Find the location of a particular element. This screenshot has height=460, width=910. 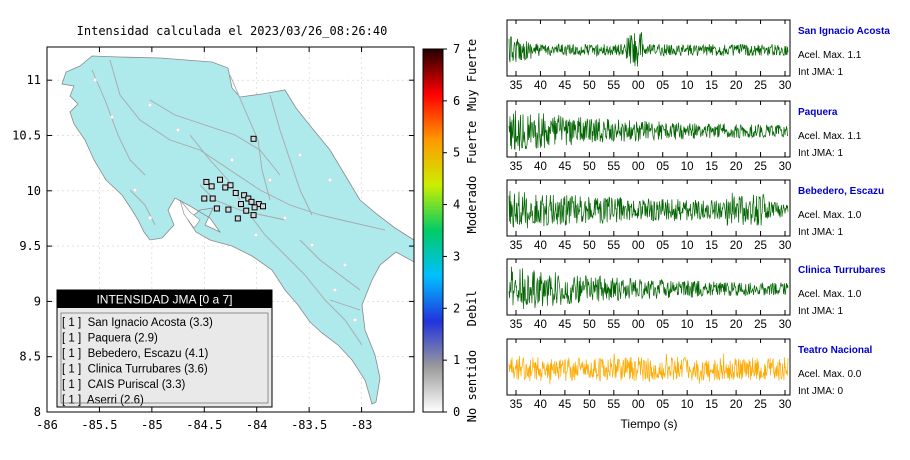

waveform-station-name: Teatro Nacional is located at coordinates (835, 350).